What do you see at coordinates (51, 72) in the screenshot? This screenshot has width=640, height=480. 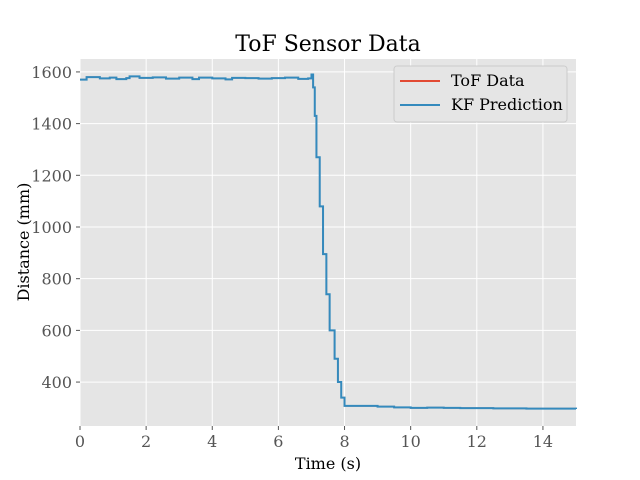 I see `y-tick-label: 1600` at bounding box center [51, 72].